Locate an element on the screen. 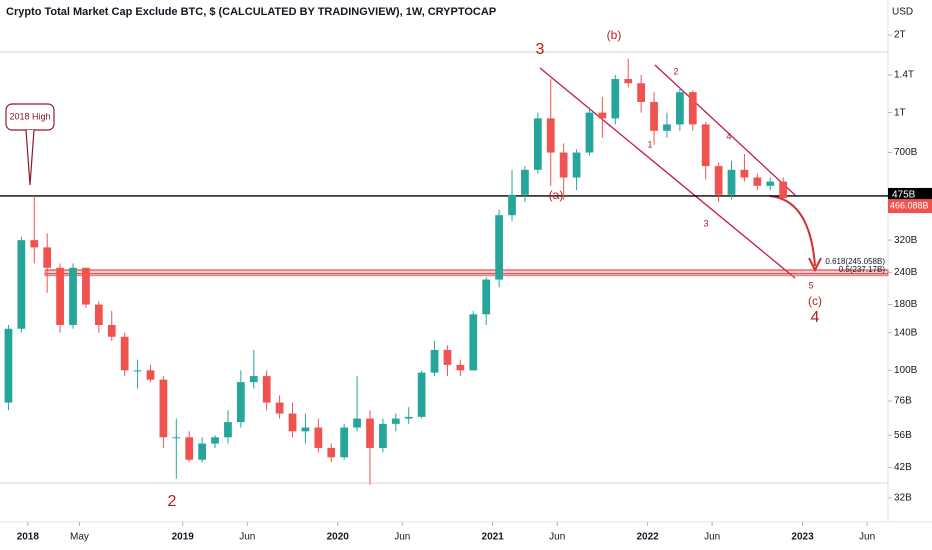 The height and width of the screenshot is (550, 932). x-tick-label: 2018 is located at coordinates (28, 537).